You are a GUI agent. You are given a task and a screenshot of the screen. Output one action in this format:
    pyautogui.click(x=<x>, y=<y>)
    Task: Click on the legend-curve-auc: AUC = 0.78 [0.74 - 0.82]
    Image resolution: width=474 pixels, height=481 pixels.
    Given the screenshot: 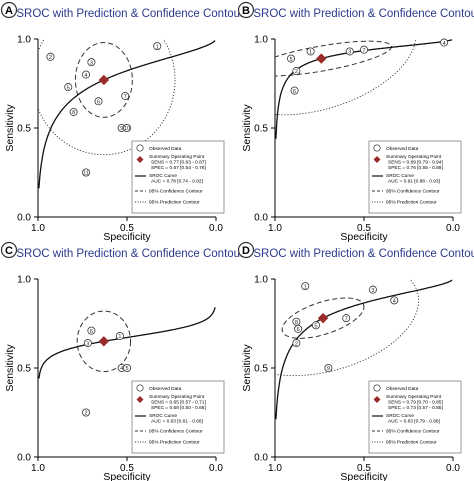 What is the action you would take?
    pyautogui.click(x=177, y=182)
    